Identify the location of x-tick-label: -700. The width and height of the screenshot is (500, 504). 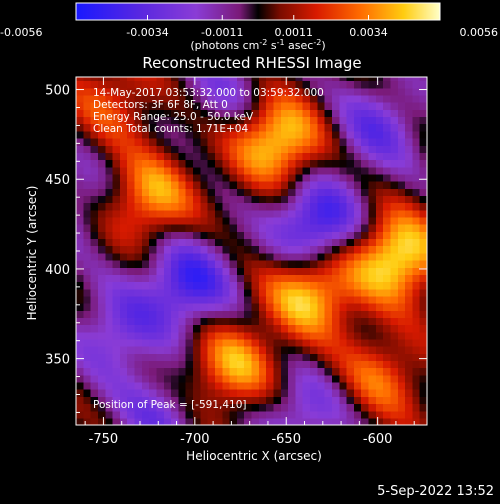
(195, 439).